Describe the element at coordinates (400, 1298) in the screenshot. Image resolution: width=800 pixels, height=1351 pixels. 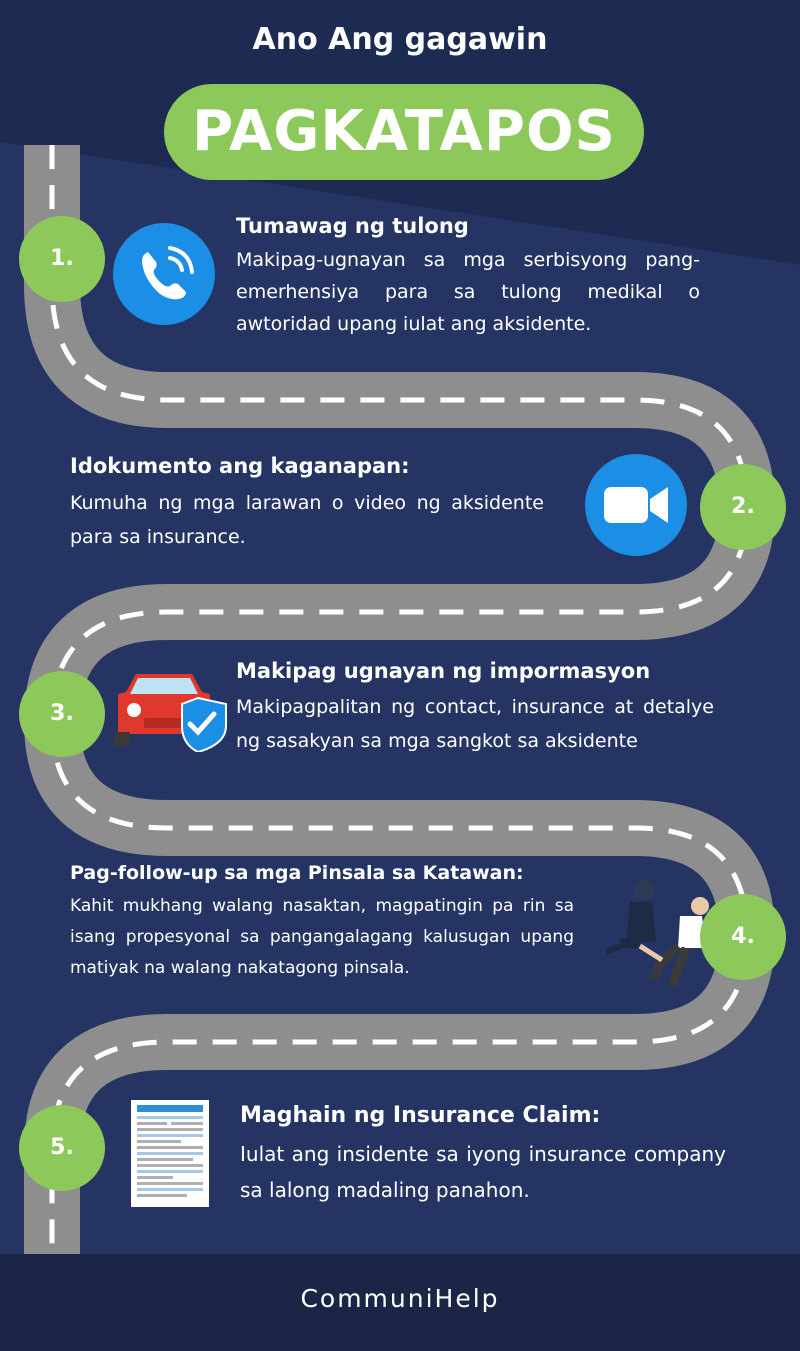
I see `footer-brand: CommuniHelp` at that location.